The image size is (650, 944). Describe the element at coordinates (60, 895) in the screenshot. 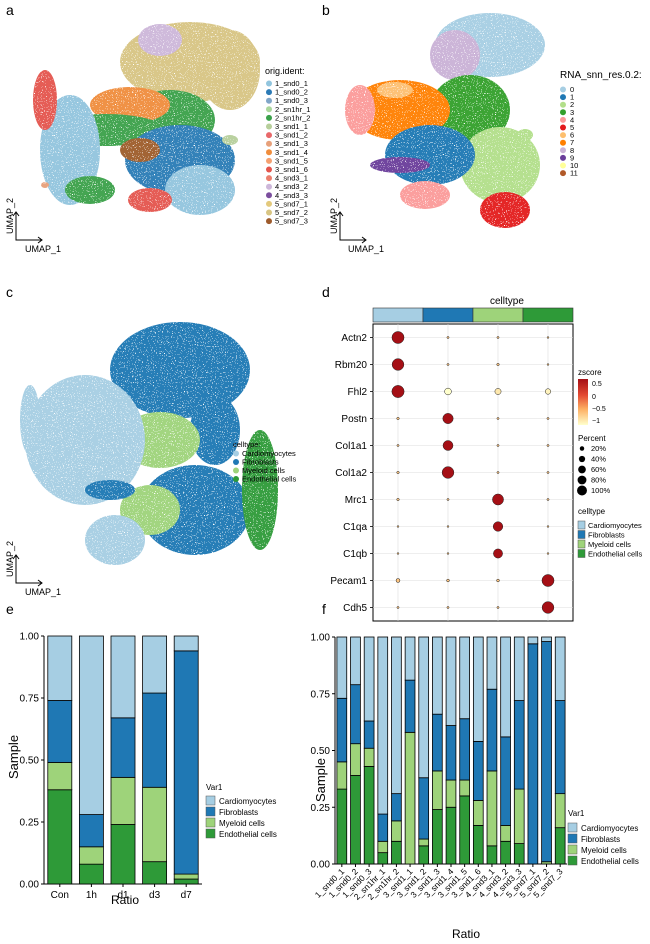

I see `x-tick-label: Con` at that location.